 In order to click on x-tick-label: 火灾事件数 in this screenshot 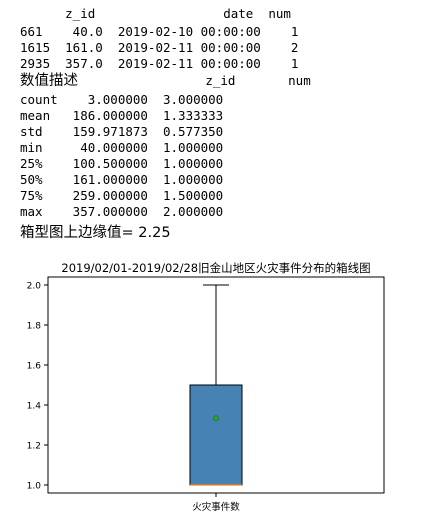, I will do `click(216, 507)`.